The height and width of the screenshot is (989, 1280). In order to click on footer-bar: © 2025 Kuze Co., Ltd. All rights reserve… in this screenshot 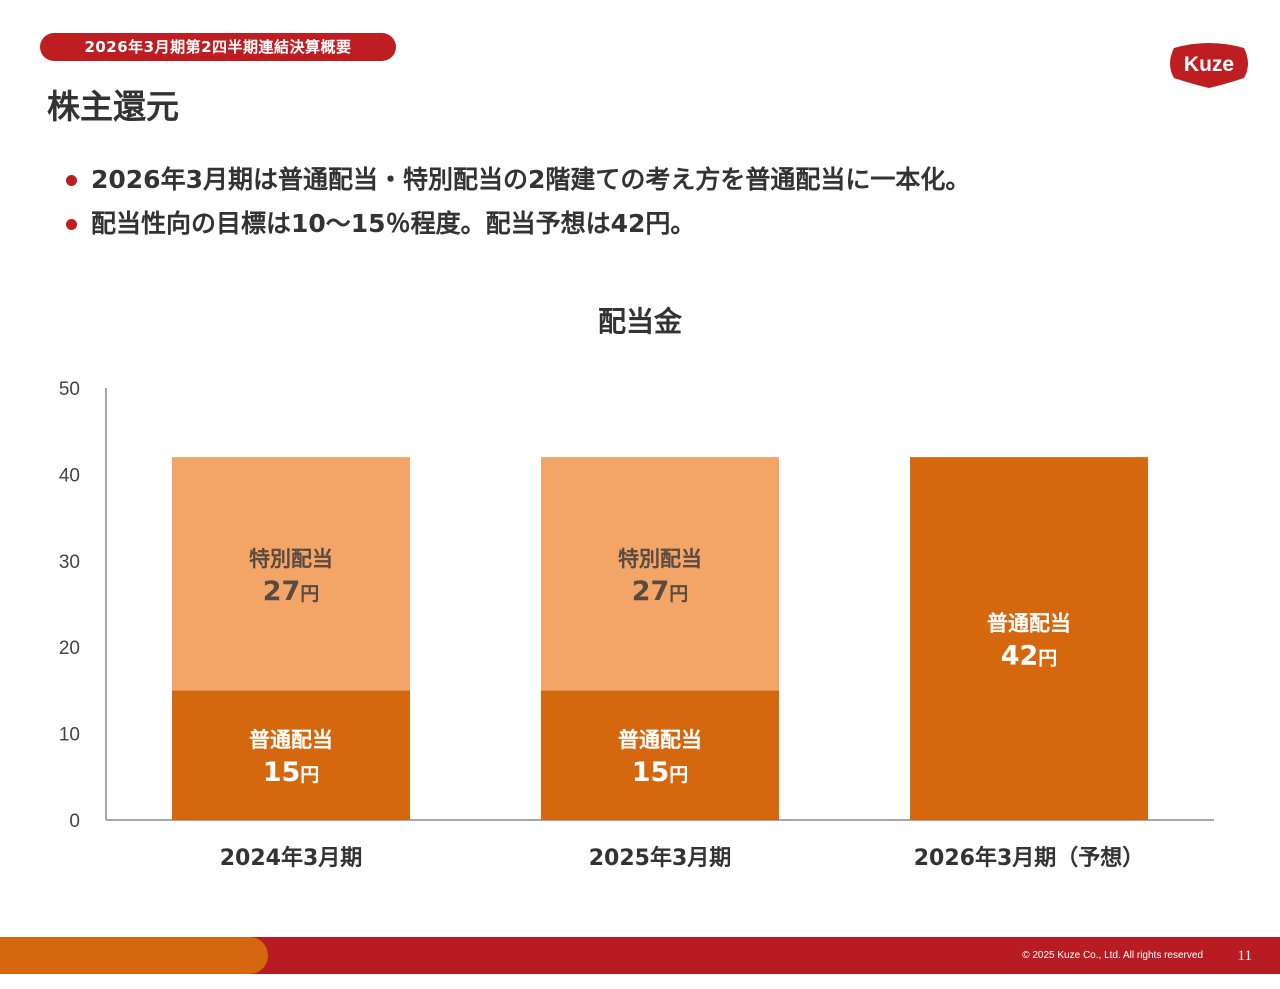, I will do `click(640, 955)`.